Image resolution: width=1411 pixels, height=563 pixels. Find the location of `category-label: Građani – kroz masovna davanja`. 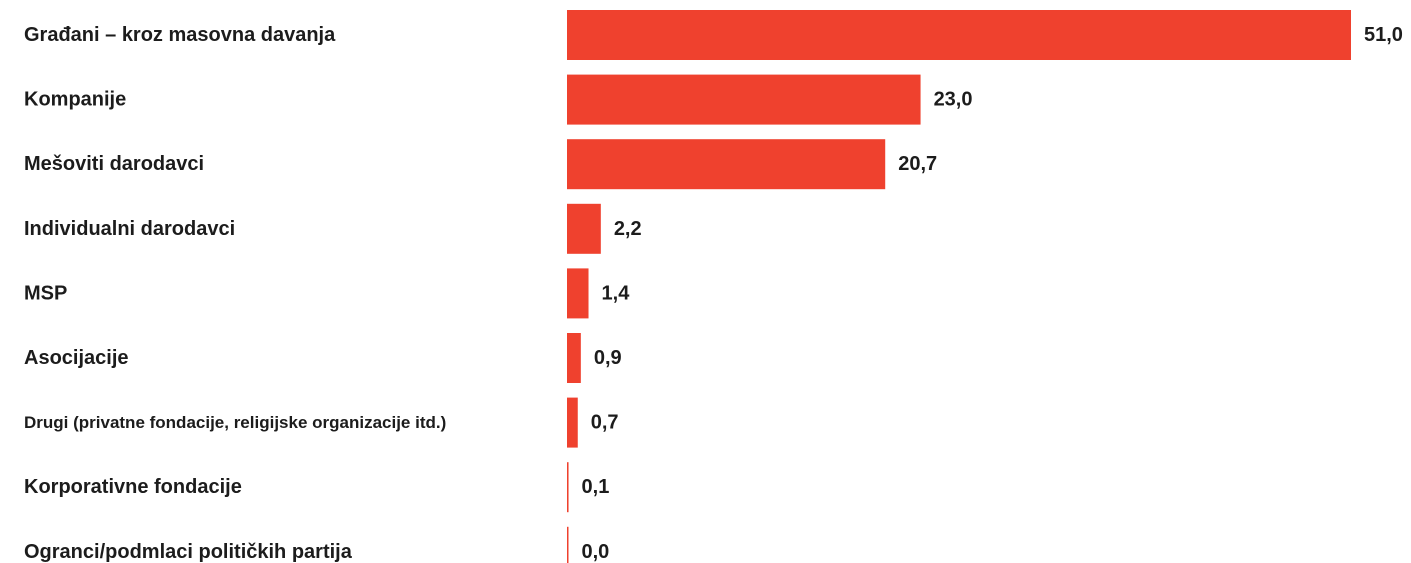

category-label: Građani – kroz masovna davanja is located at coordinates (180, 35).